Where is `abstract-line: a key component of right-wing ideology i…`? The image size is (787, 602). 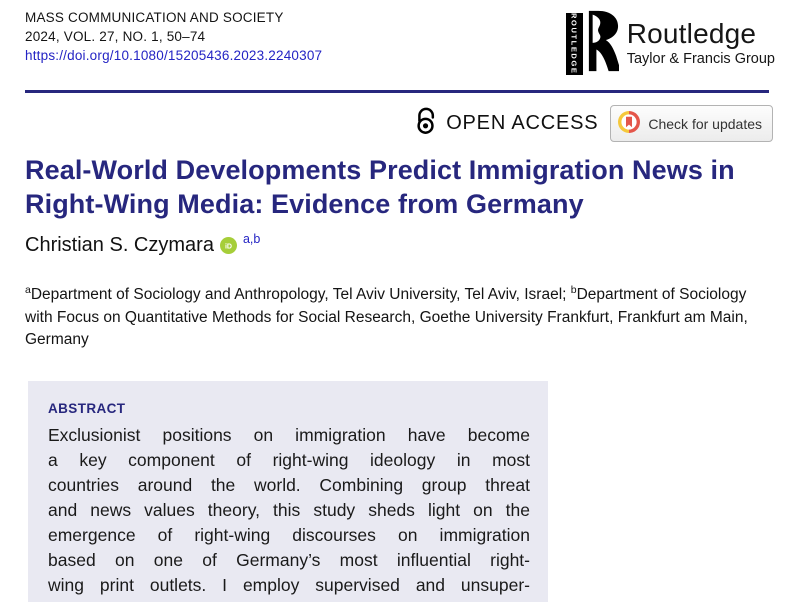 abstract-line: a key component of right-wing ideology i… is located at coordinates (289, 459).